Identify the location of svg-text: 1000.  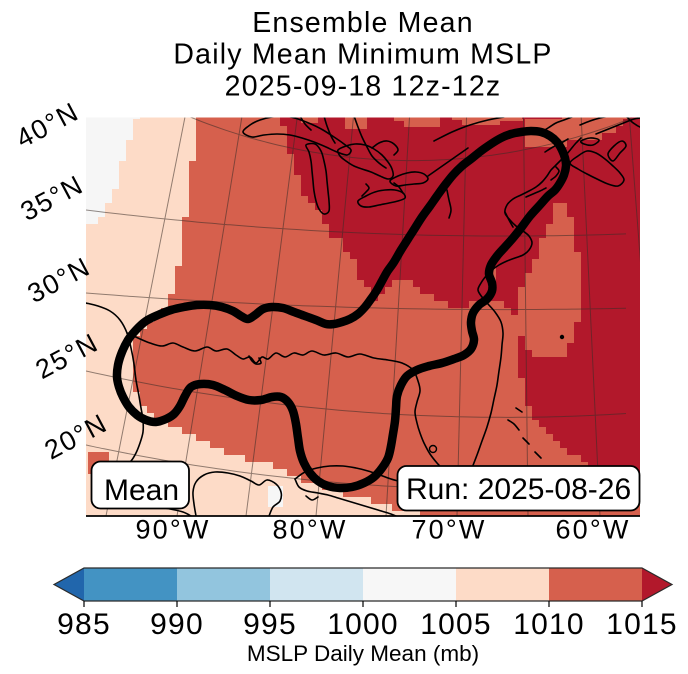
(363, 624).